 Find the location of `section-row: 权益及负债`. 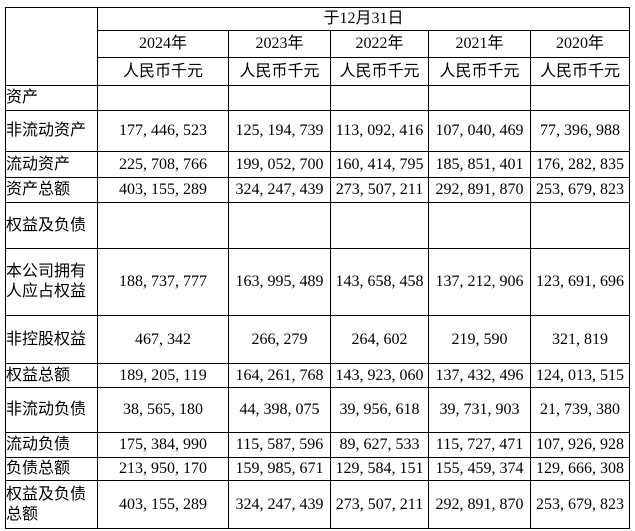

section-row: 权益及负债 is located at coordinates (318, 226).